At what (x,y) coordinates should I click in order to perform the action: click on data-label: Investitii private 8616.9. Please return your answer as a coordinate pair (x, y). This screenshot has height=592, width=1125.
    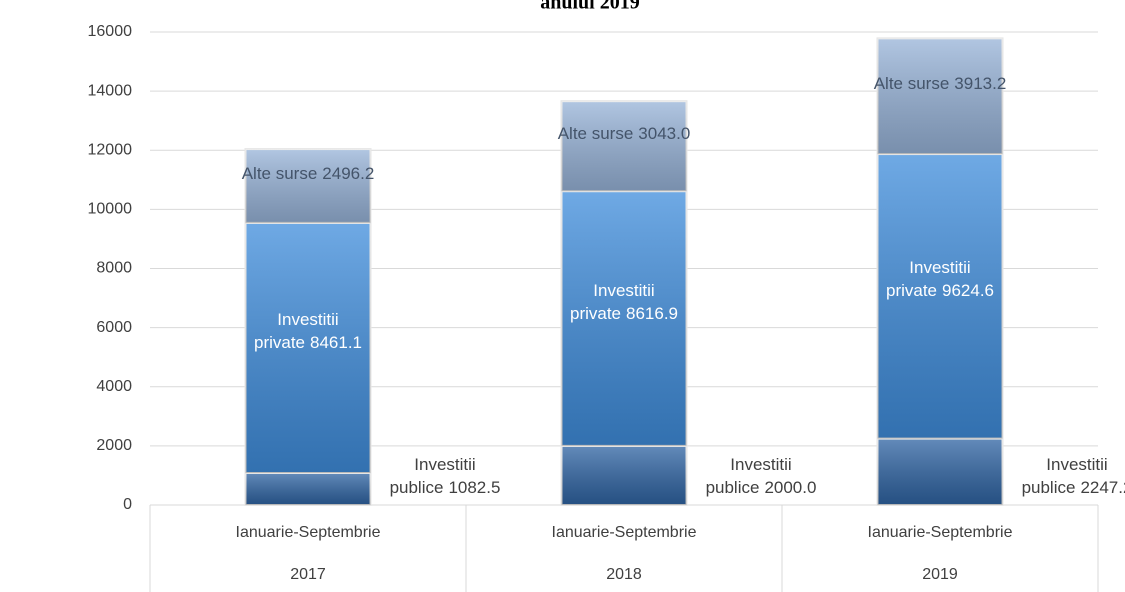
    Looking at the image, I should click on (624, 302).